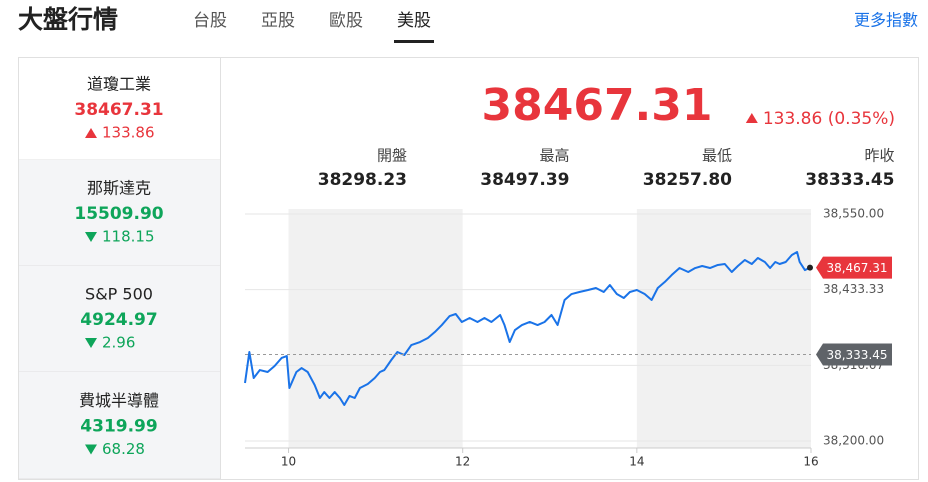 The image size is (928, 482). I want to click on last-point, so click(810, 267).